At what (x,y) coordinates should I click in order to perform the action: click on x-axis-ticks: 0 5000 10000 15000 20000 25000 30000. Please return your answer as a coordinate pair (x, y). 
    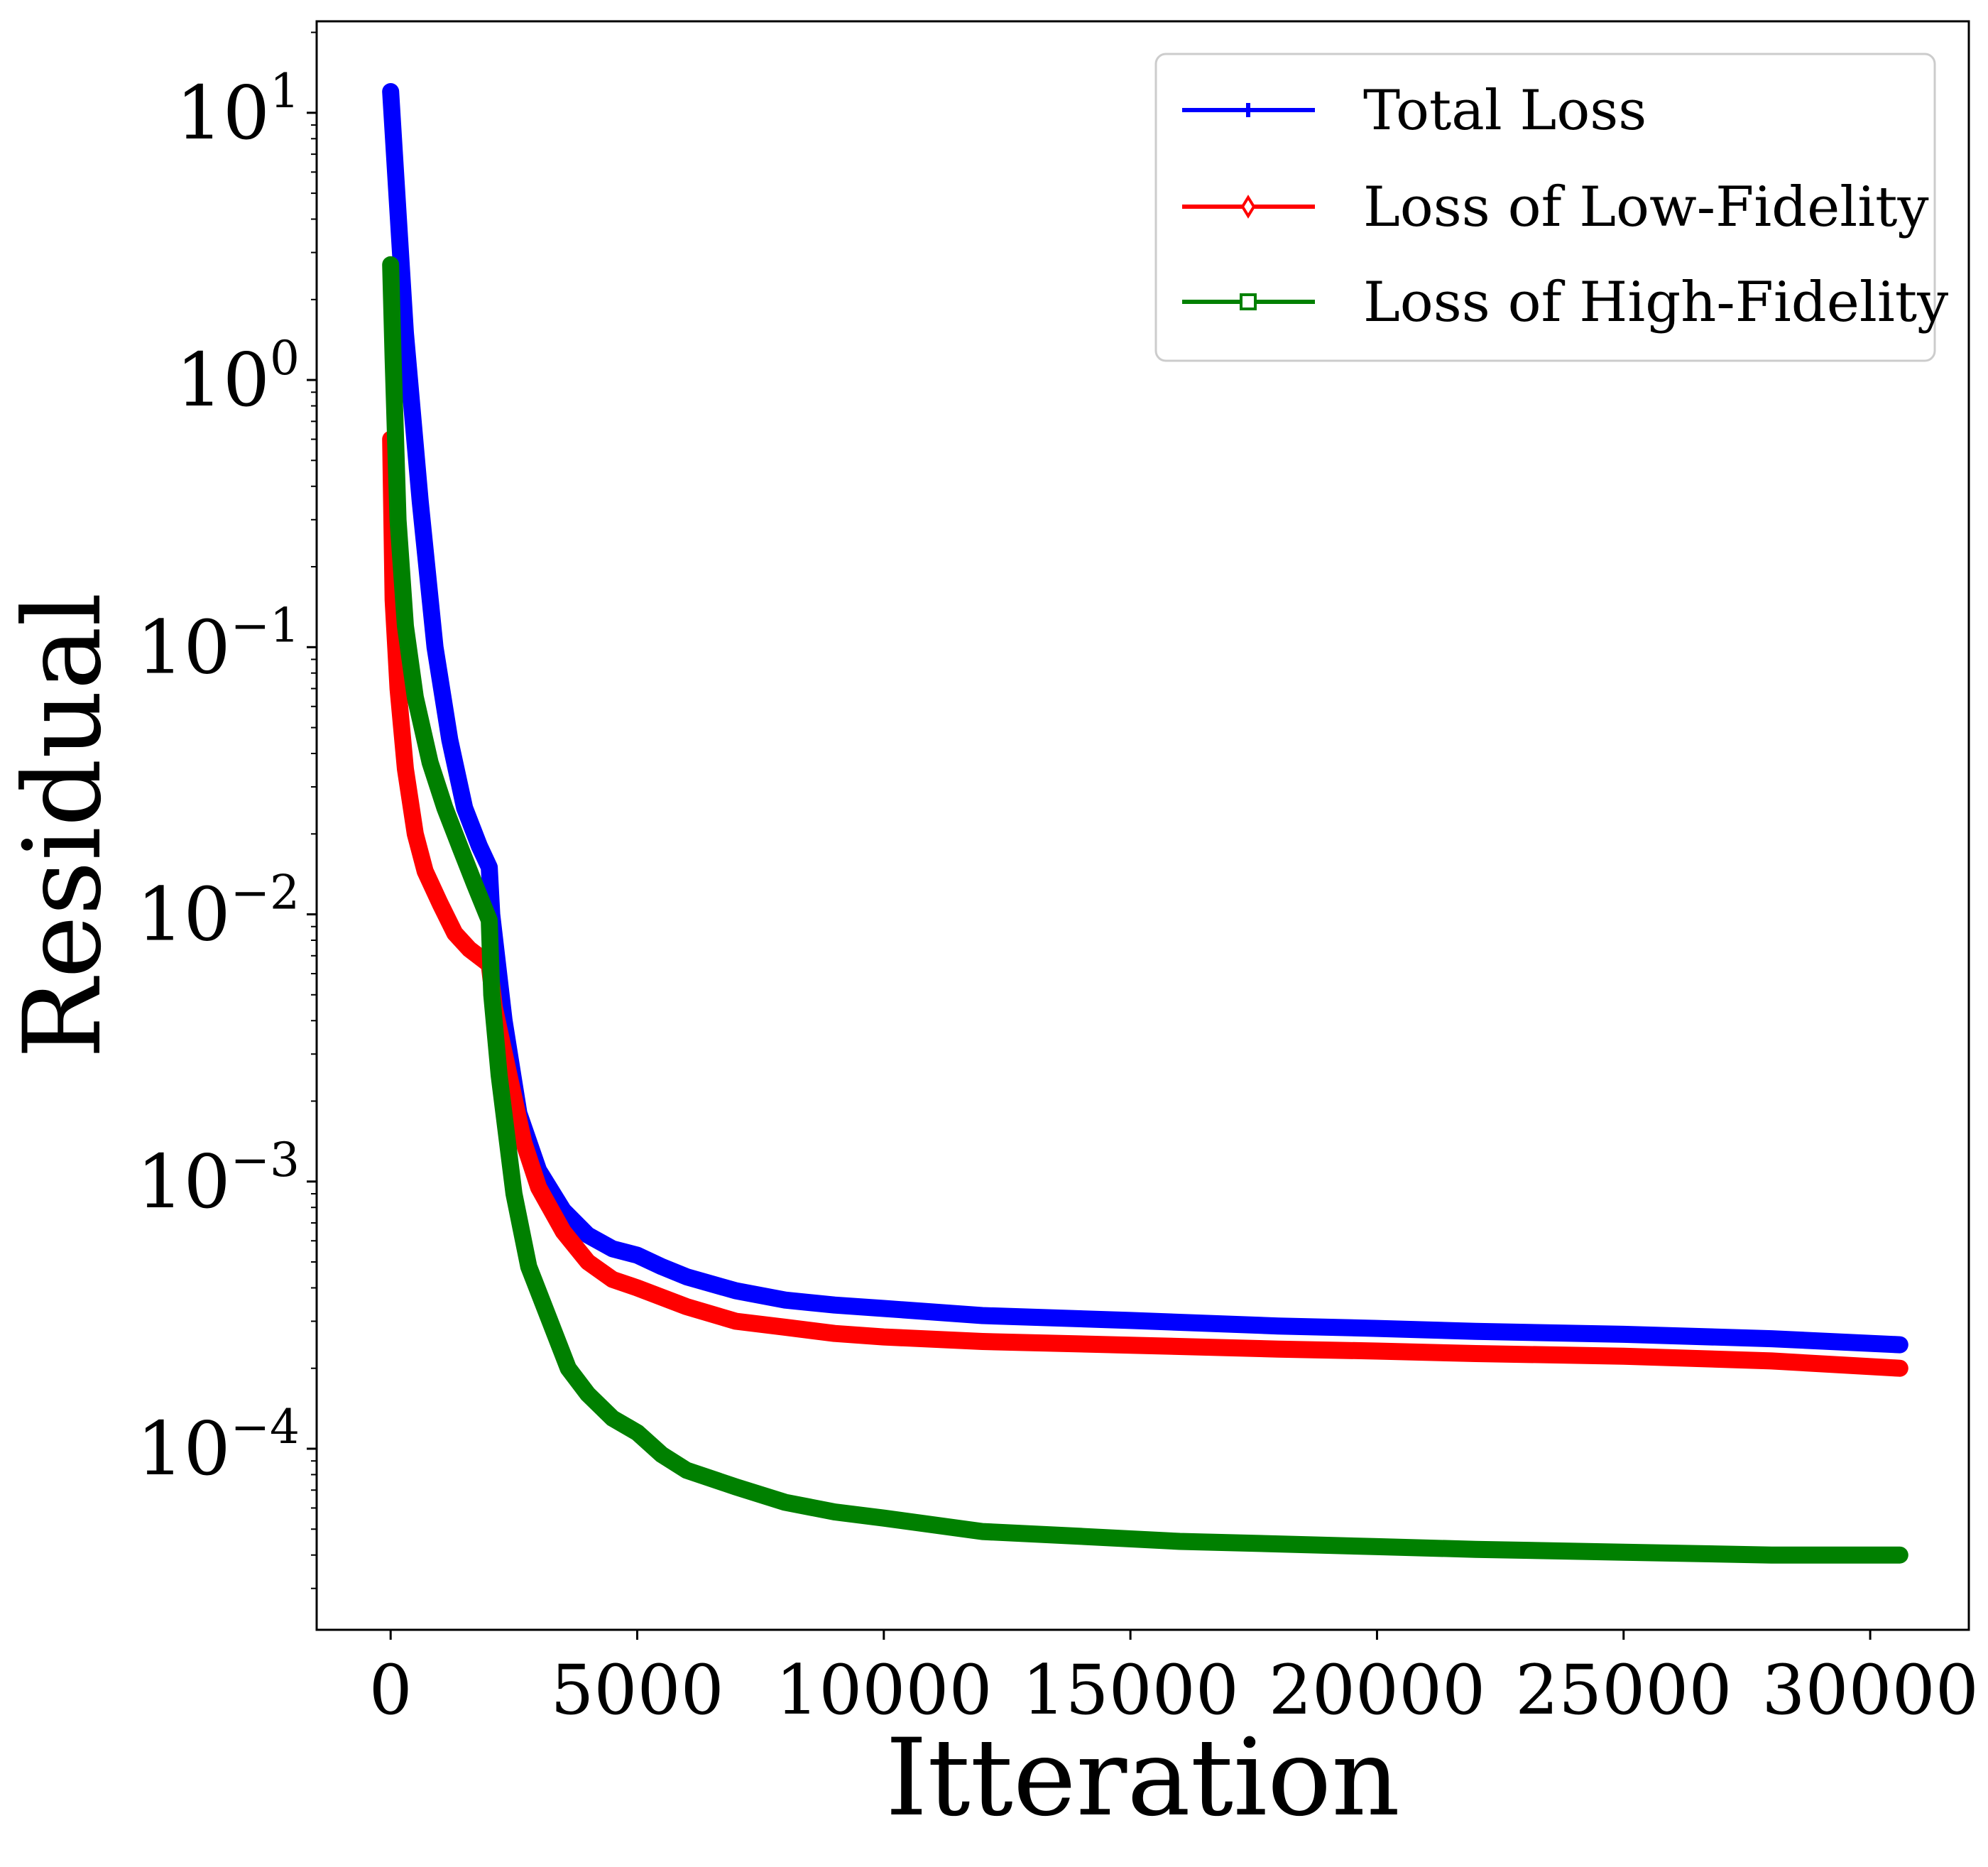
    Looking at the image, I should click on (1174, 1680).